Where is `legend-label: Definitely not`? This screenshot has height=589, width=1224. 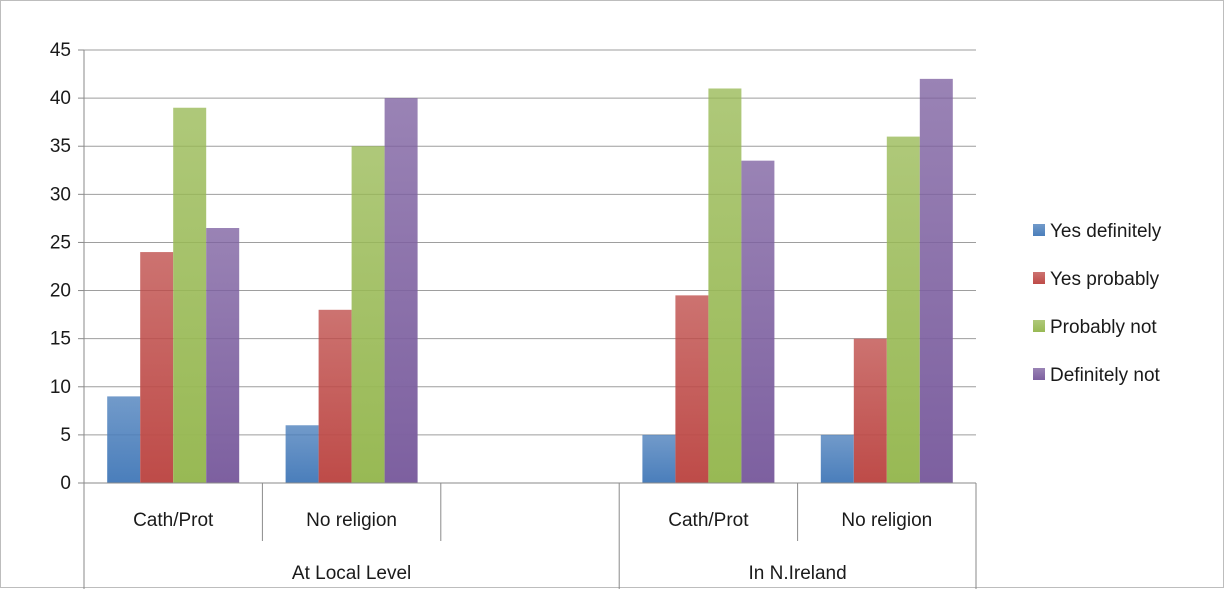 legend-label: Definitely not is located at coordinates (1105, 375).